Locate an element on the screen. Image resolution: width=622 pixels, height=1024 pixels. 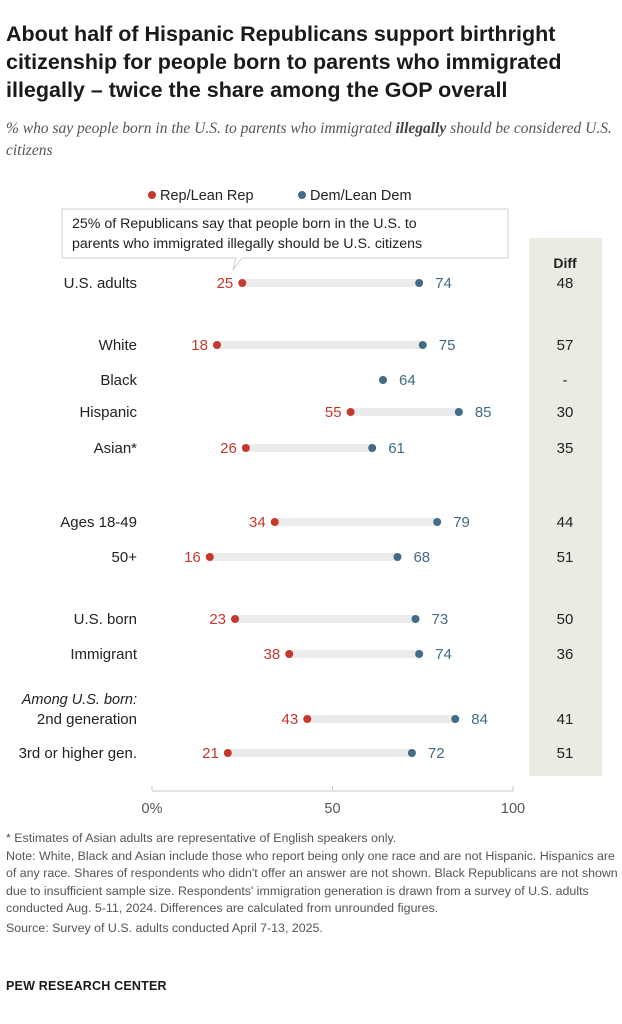
rep-dot-u-s-adults is located at coordinates (242, 283).